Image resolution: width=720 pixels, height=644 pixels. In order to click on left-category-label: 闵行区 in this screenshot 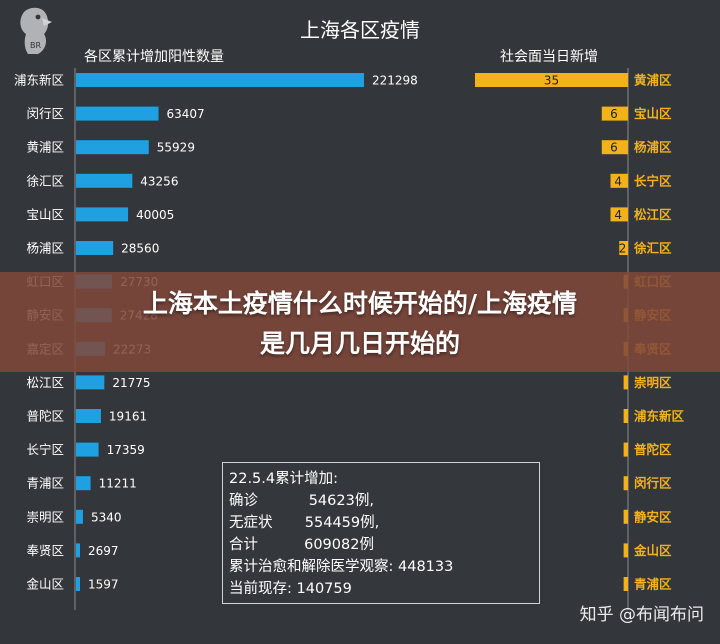, I will do `click(45, 113)`.